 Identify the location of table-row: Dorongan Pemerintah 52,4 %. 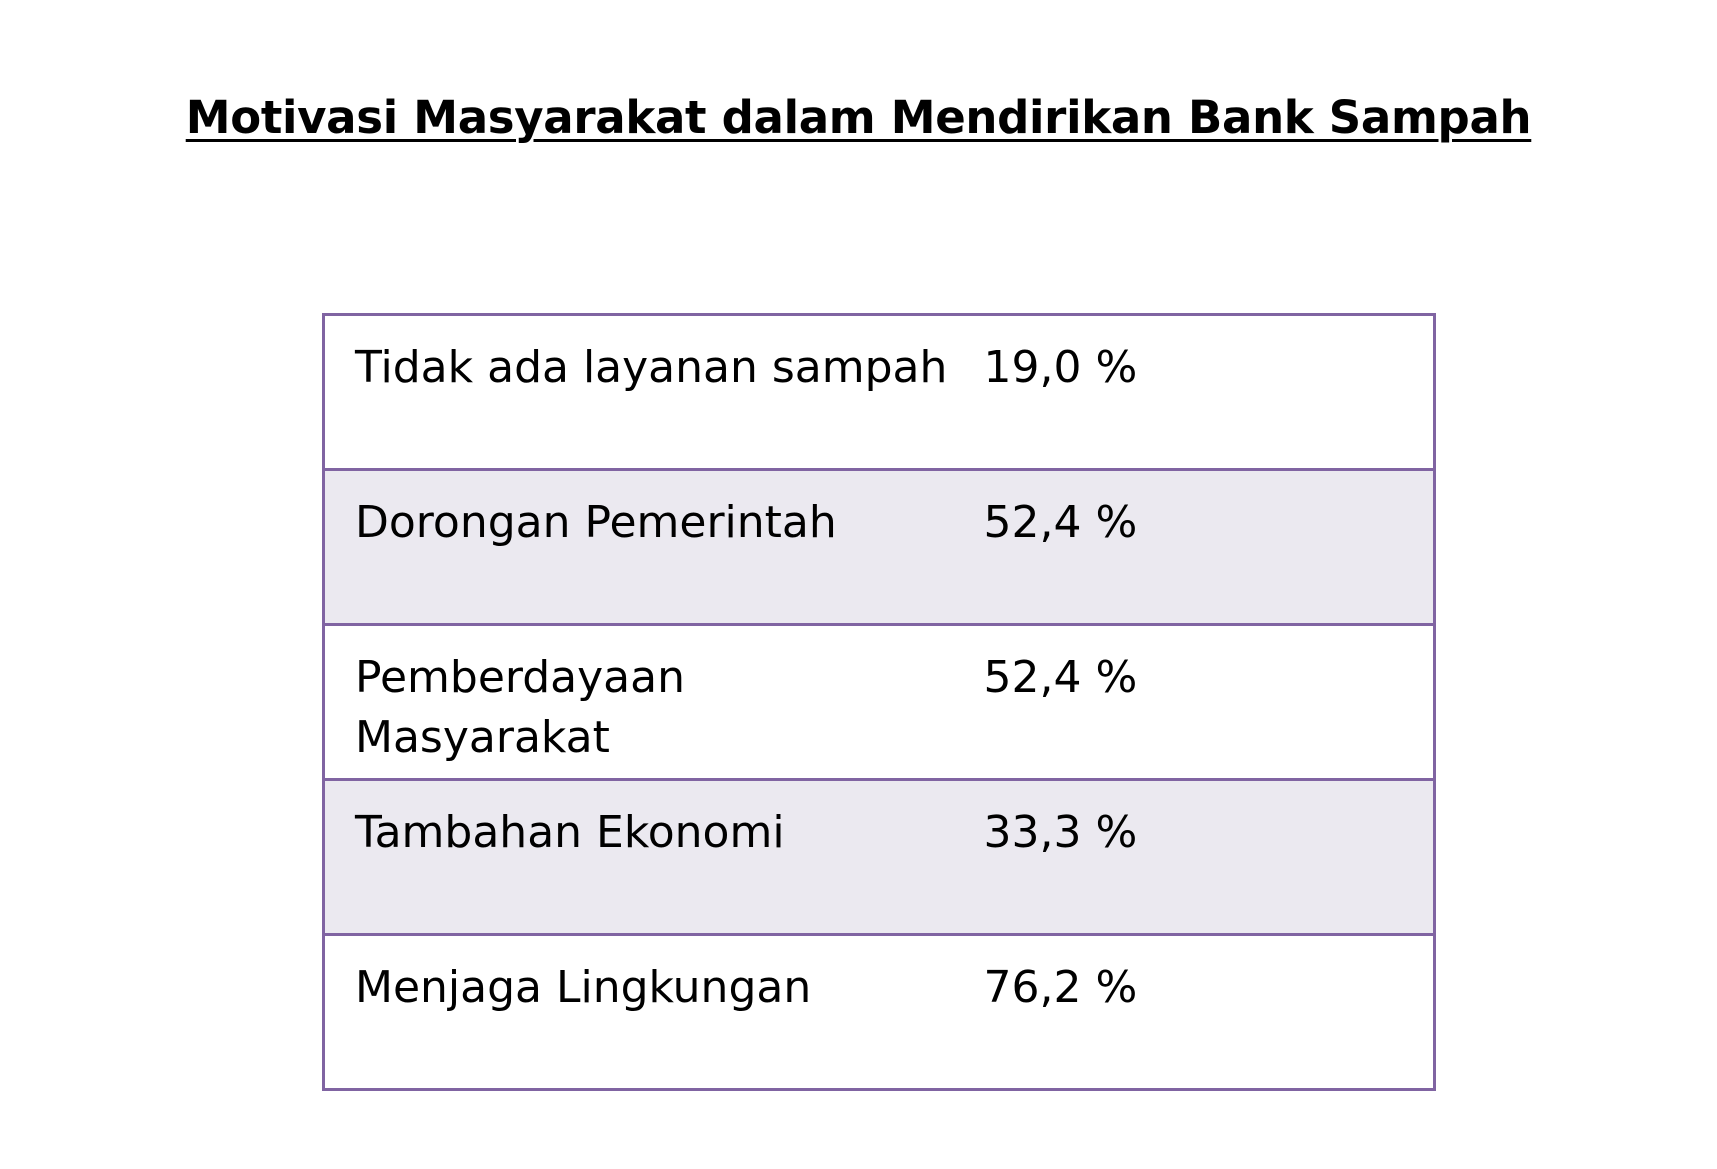
(879, 546).